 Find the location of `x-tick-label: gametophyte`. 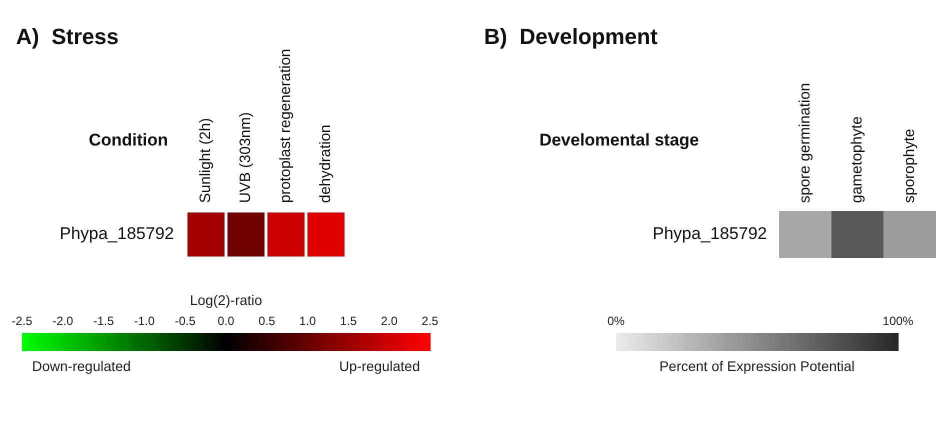

x-tick-label: gametophyte is located at coordinates (857, 159).